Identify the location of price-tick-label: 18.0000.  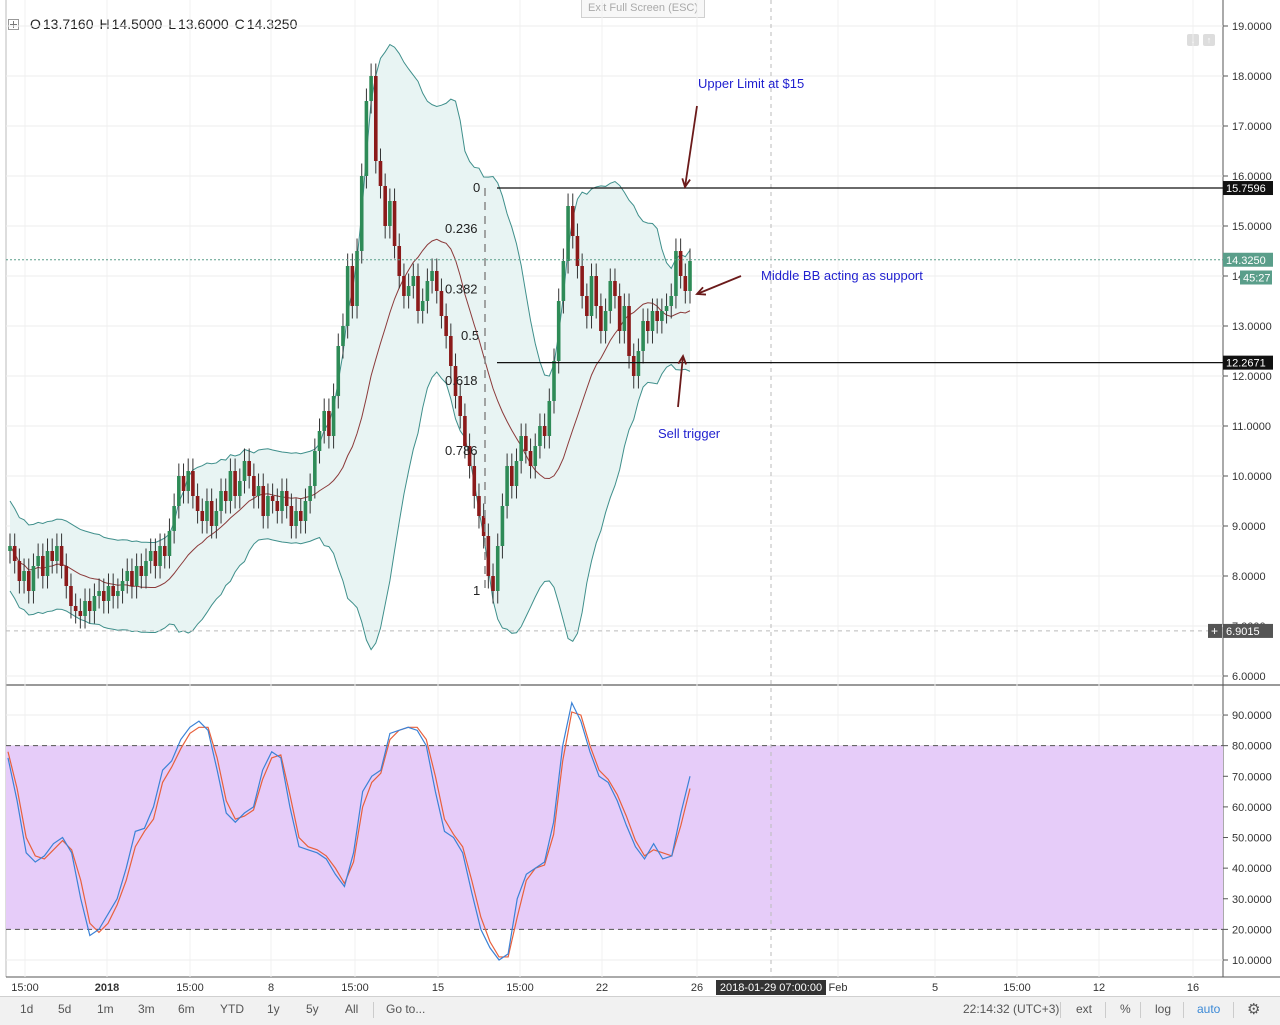
(1252, 77).